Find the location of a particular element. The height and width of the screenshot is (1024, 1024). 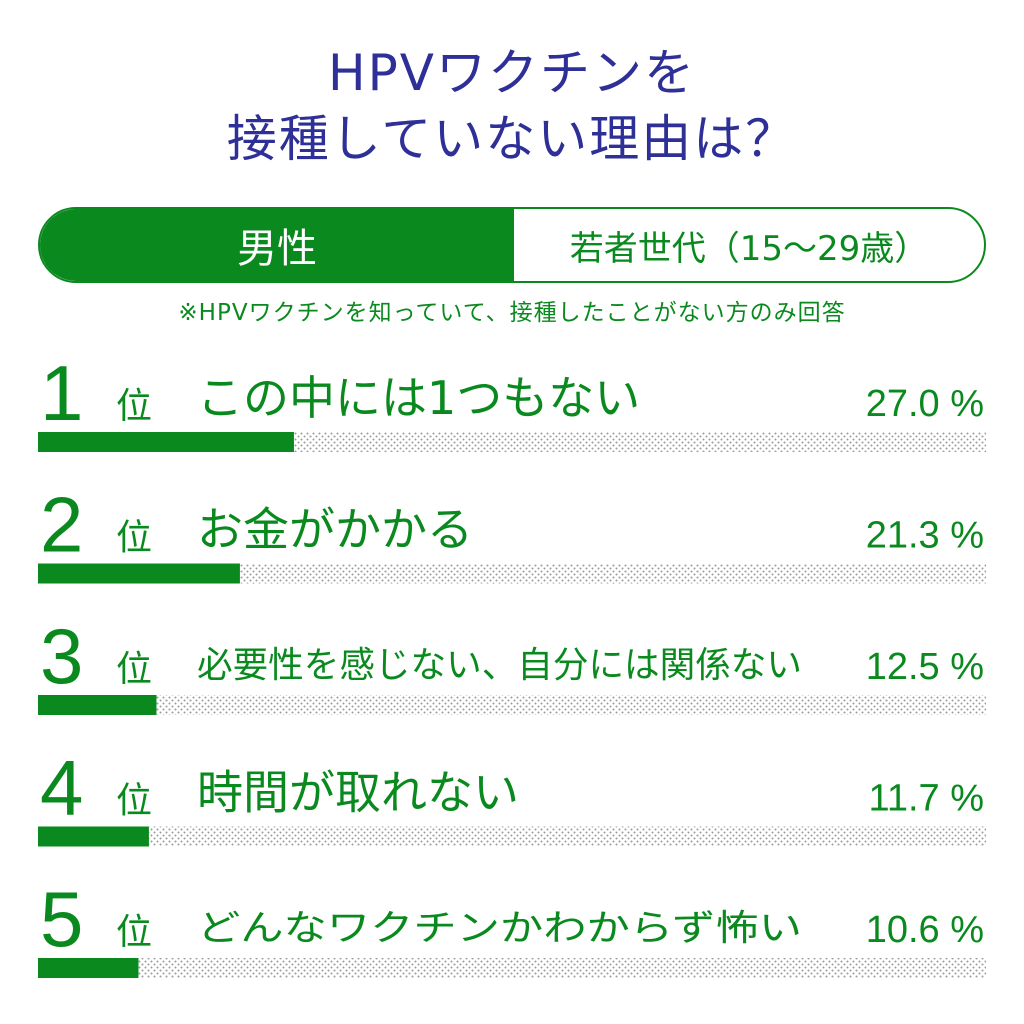

rank-number: 5 is located at coordinates (61, 919).